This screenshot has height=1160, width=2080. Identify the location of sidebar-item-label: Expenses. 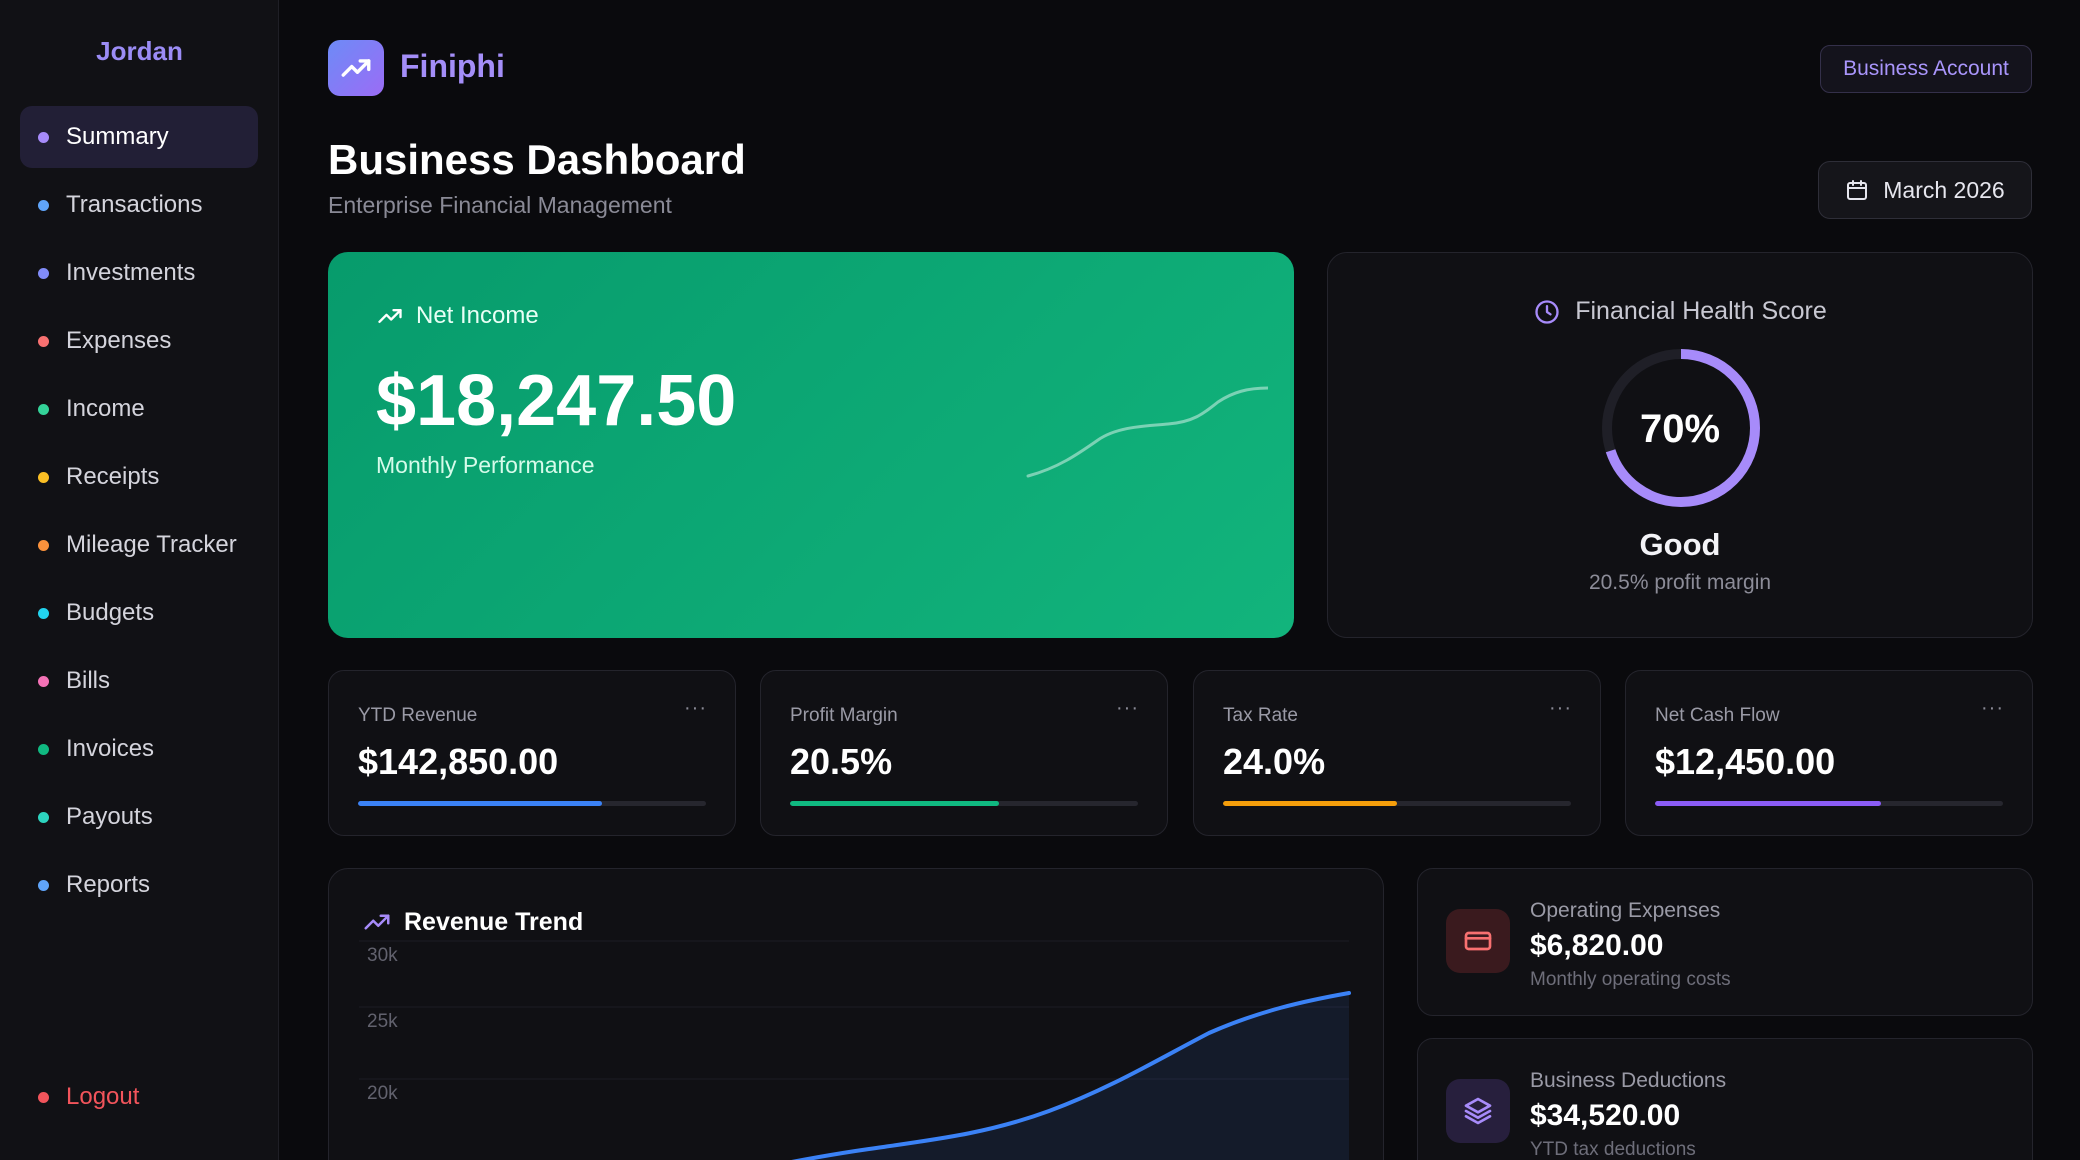
(119, 340).